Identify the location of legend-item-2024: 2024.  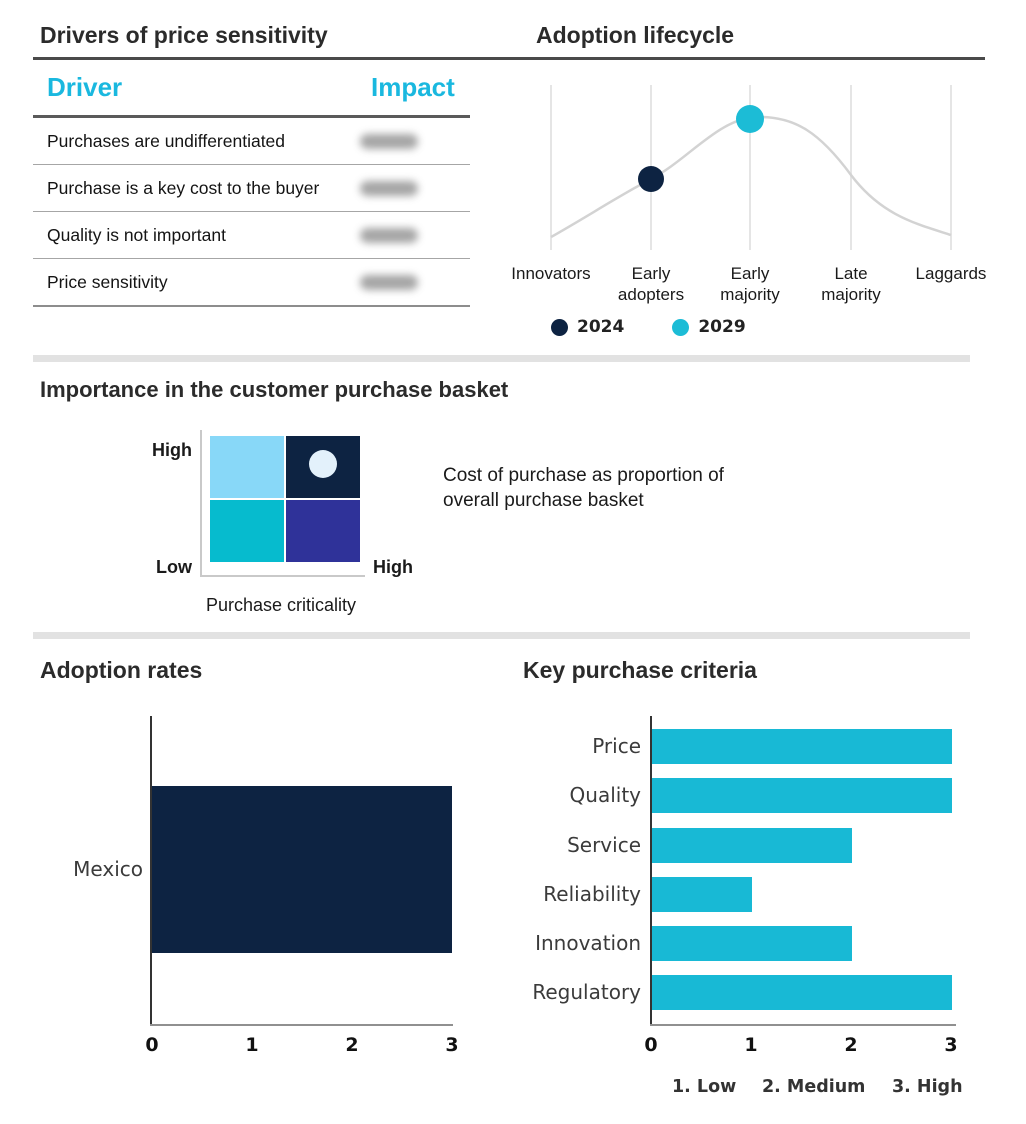
(587, 327).